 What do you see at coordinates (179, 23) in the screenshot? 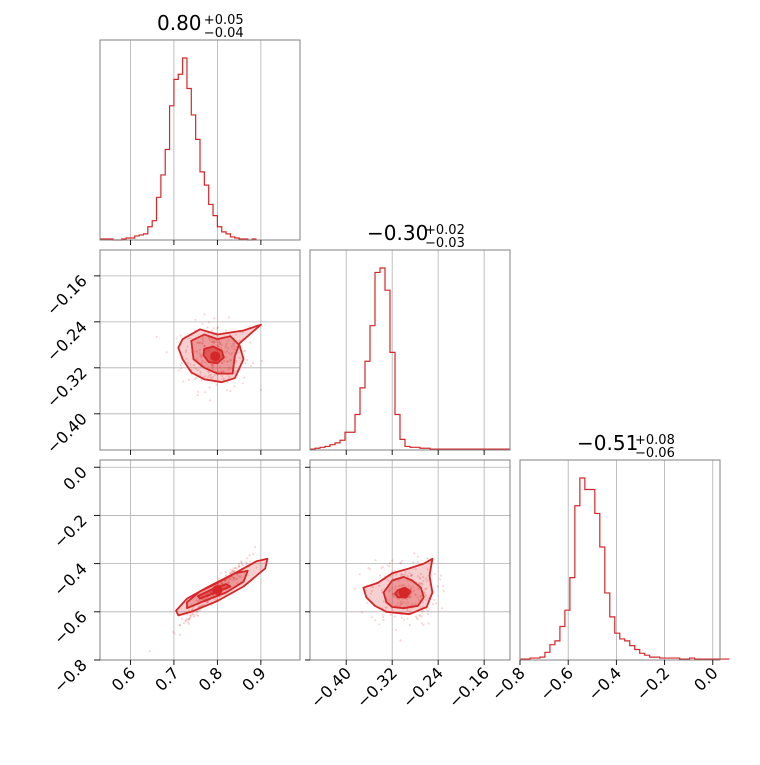
I see `title-value: 0.80` at bounding box center [179, 23].